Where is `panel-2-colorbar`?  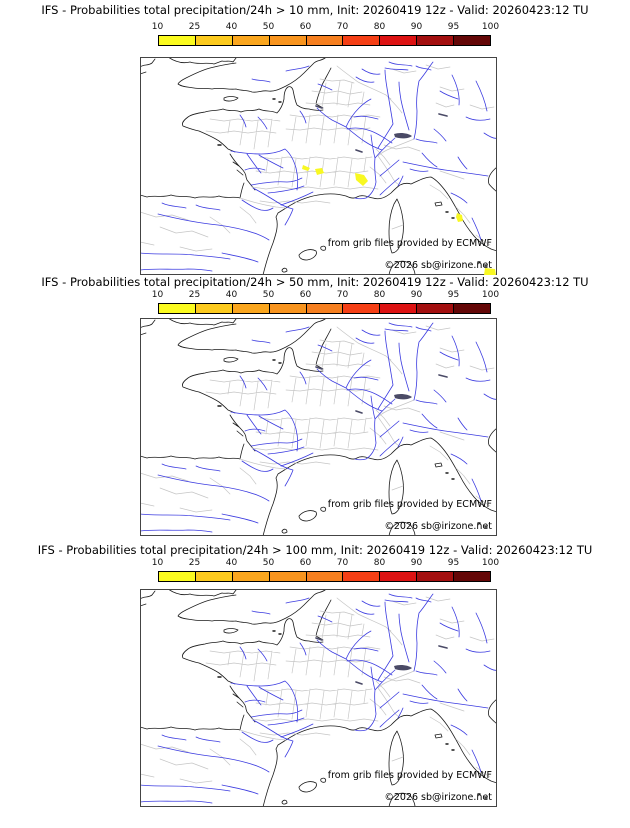 panel-2-colorbar is located at coordinates (324, 308).